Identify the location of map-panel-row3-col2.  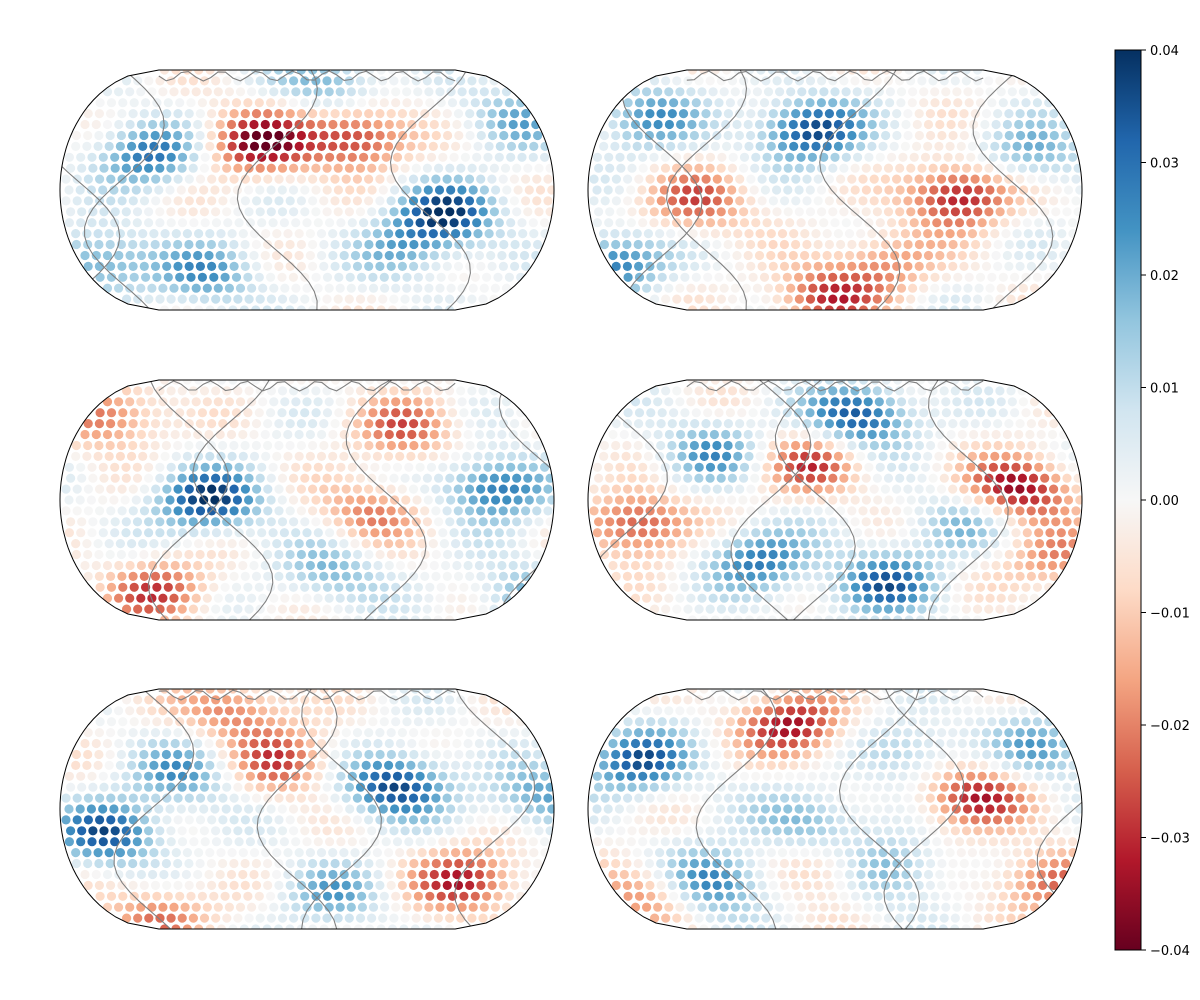
(835, 809).